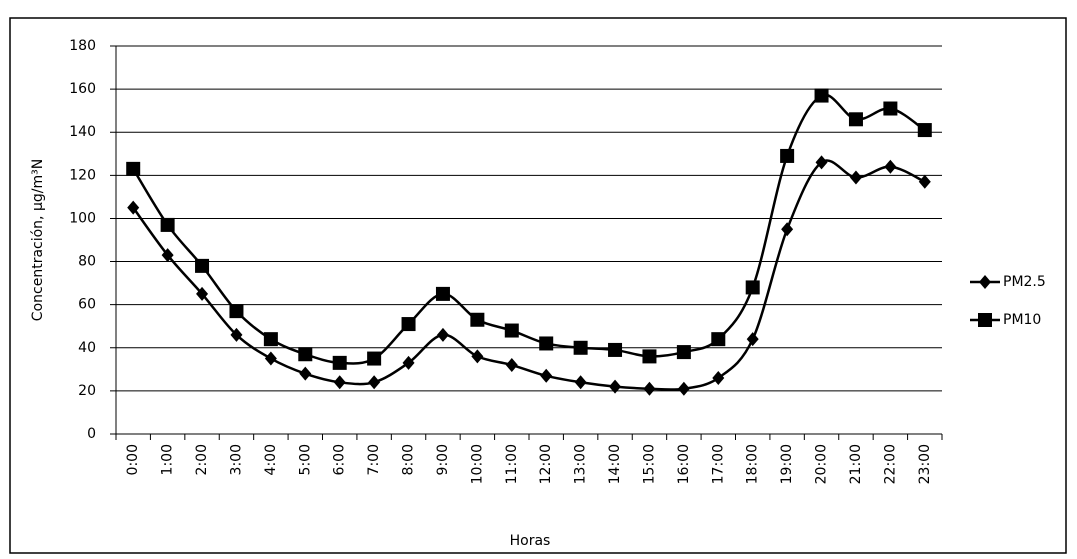 This screenshot has height=559, width=1077. Describe the element at coordinates (1022, 320) in the screenshot. I see `legend-label: PM10` at that location.